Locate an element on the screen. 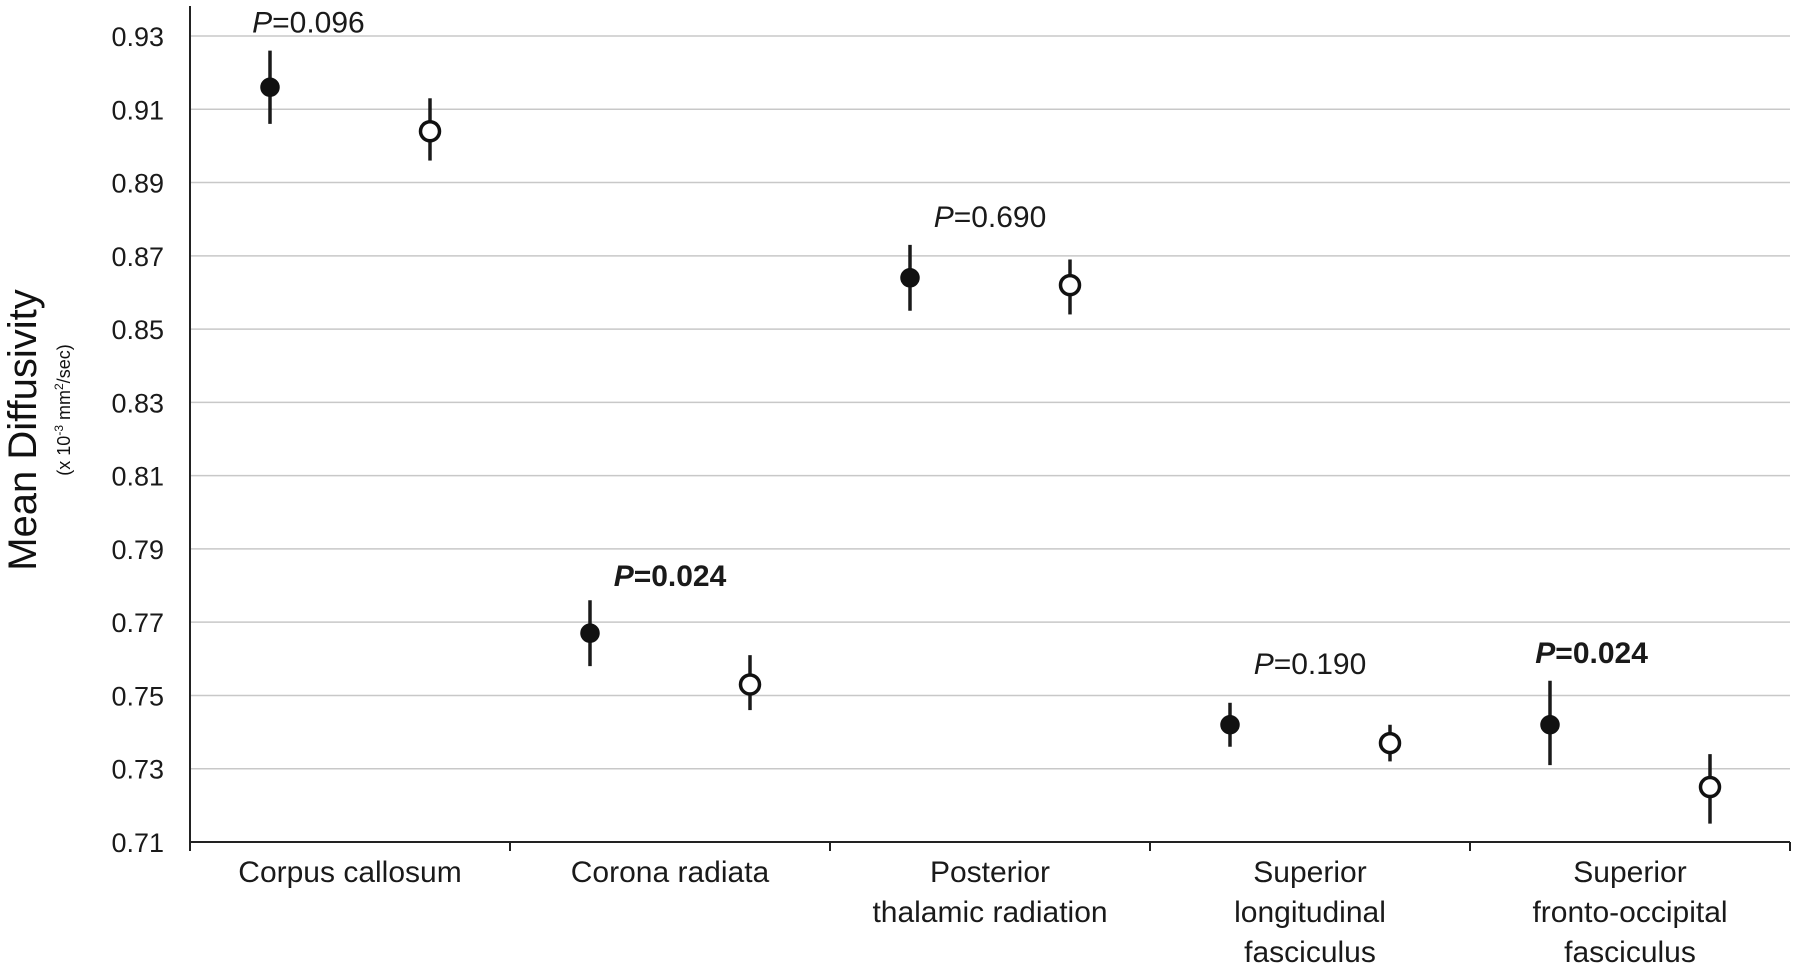  category-label: Corona radiata is located at coordinates (670, 872).